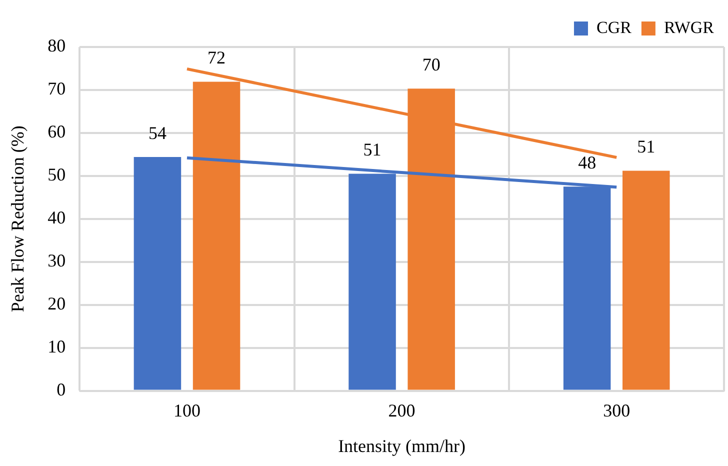 The width and height of the screenshot is (728, 466). I want to click on legend-label: RWGR, so click(689, 27).